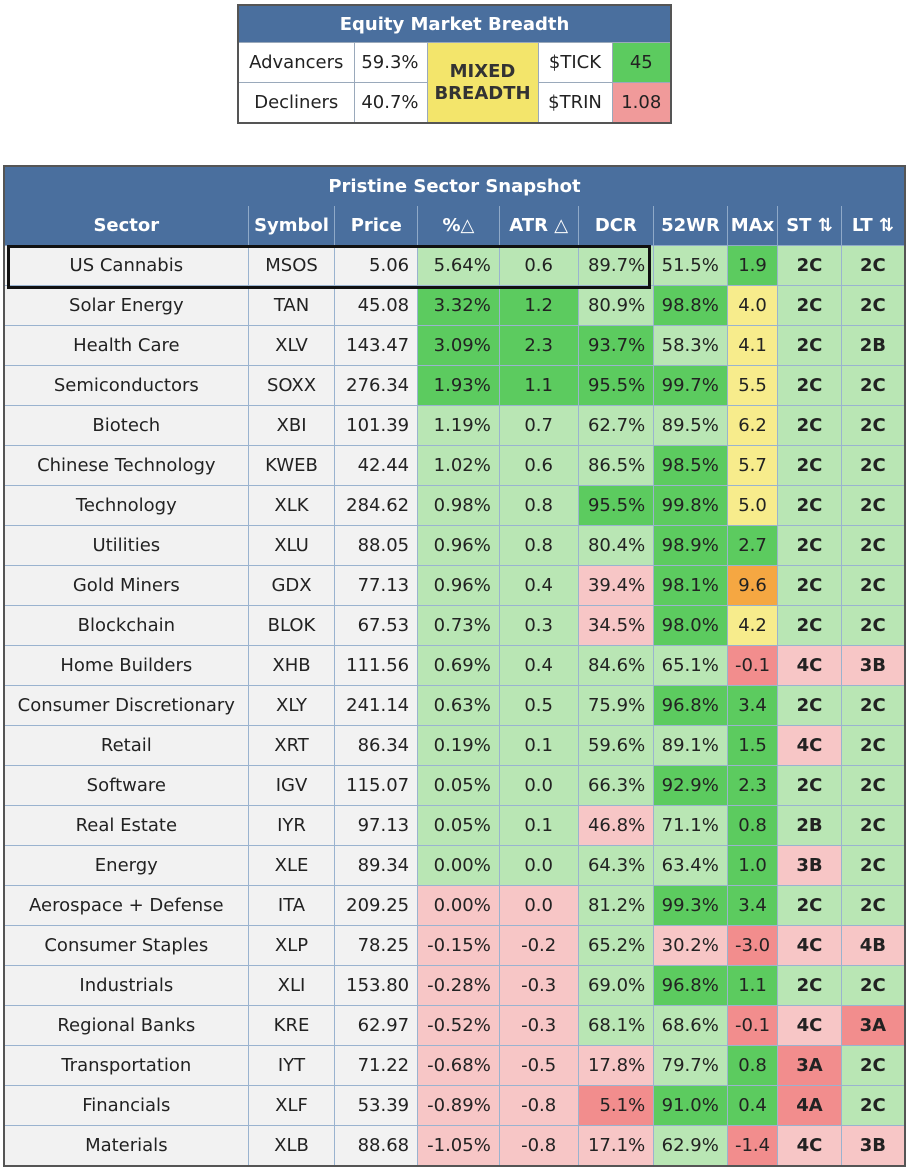 The image size is (907, 1168). What do you see at coordinates (616, 545) in the screenshot?
I see `dcr-cell: 80.4%` at bounding box center [616, 545].